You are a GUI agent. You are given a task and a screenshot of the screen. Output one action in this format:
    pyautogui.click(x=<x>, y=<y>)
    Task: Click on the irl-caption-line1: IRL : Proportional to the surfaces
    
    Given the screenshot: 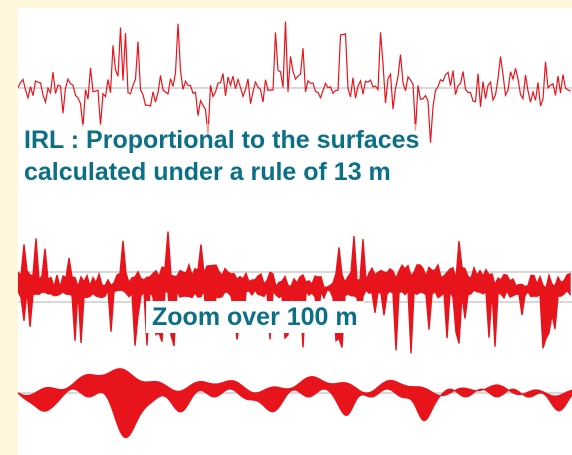 What is the action you would take?
    pyautogui.click(x=222, y=140)
    